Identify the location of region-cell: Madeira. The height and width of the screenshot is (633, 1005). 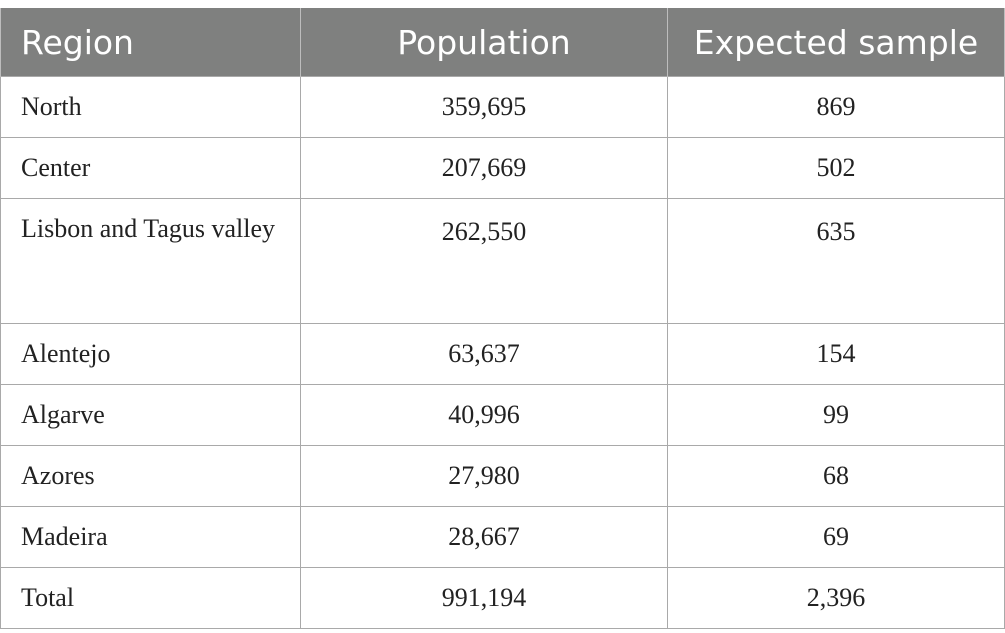
(150, 537).